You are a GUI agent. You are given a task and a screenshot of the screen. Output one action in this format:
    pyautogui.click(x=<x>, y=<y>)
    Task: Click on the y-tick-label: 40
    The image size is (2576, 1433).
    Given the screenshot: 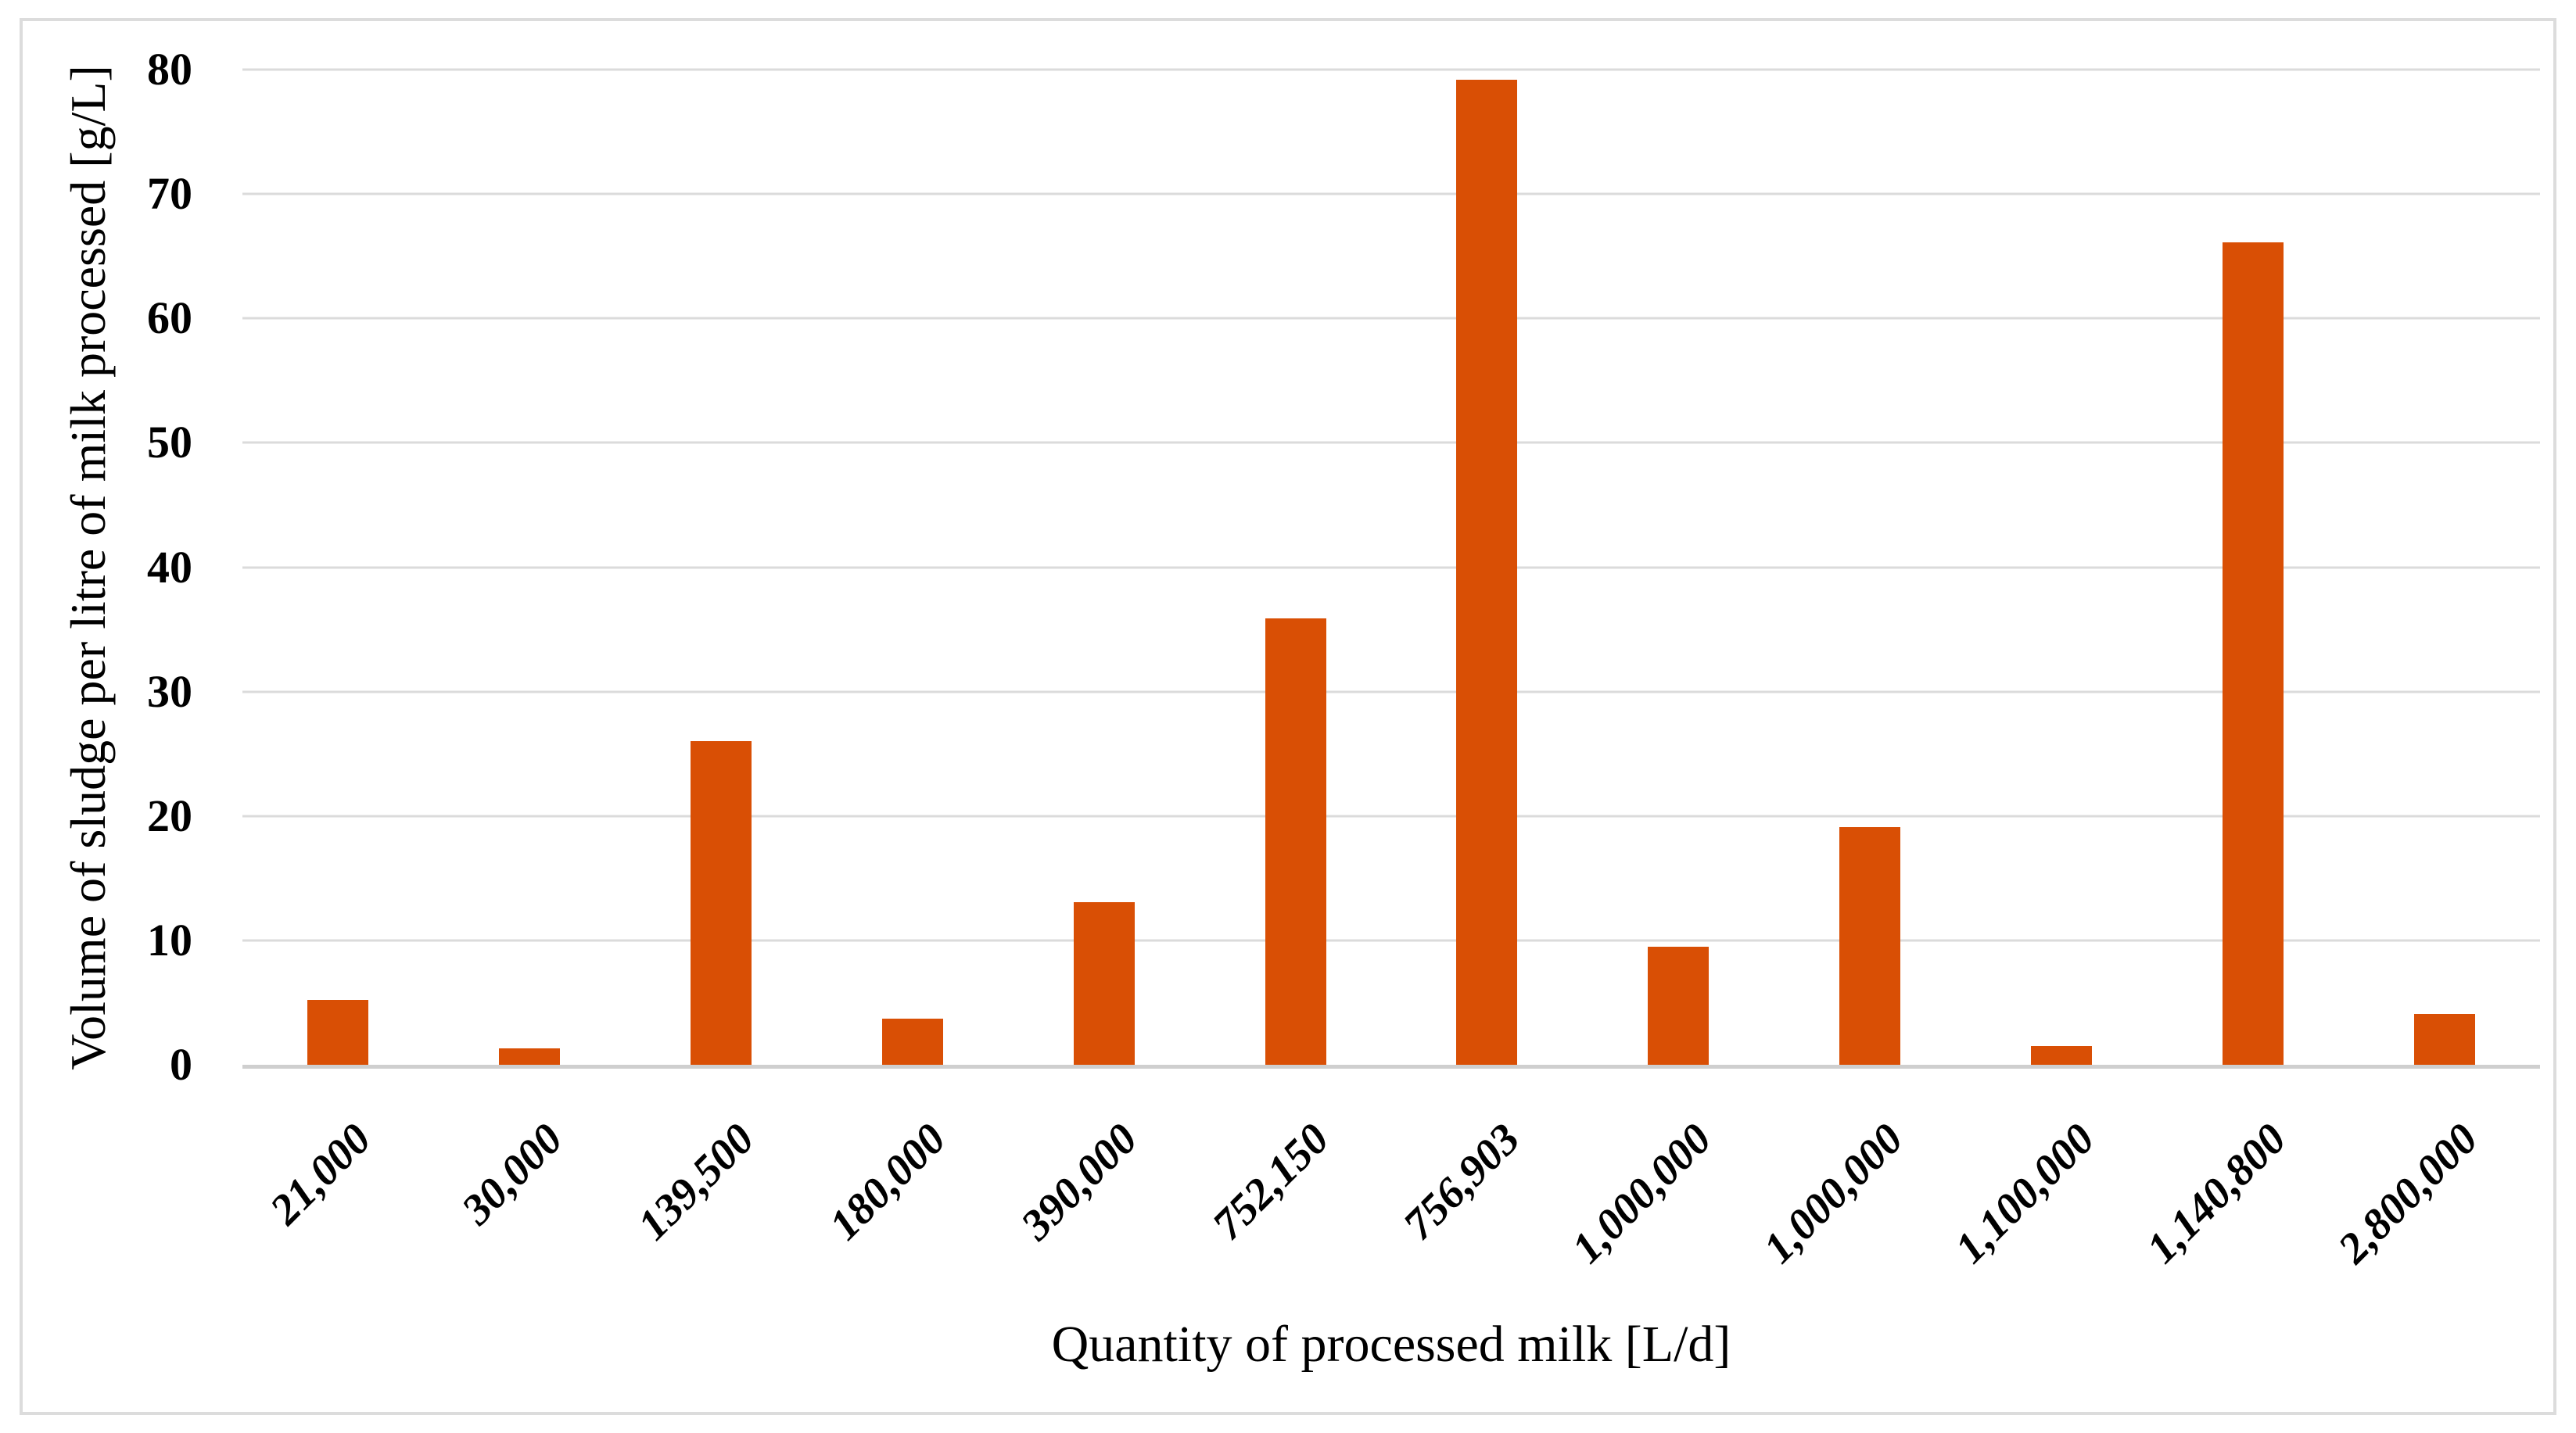 What is the action you would take?
    pyautogui.click(x=169, y=567)
    